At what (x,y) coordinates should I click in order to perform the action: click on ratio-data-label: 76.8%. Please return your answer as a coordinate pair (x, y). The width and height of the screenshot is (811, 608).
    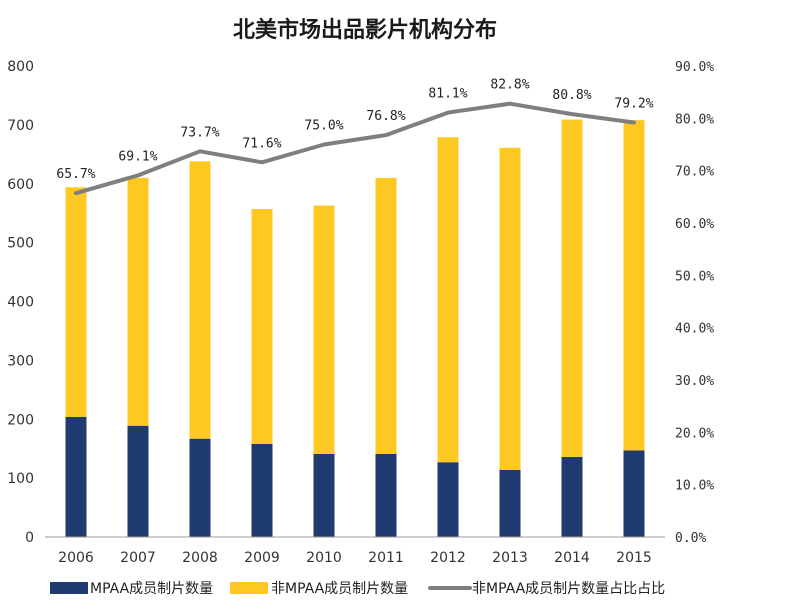
    Looking at the image, I should click on (385, 116).